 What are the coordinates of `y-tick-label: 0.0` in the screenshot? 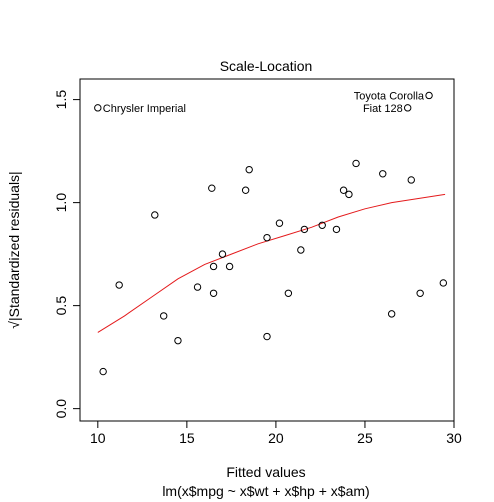 It's located at (61, 409).